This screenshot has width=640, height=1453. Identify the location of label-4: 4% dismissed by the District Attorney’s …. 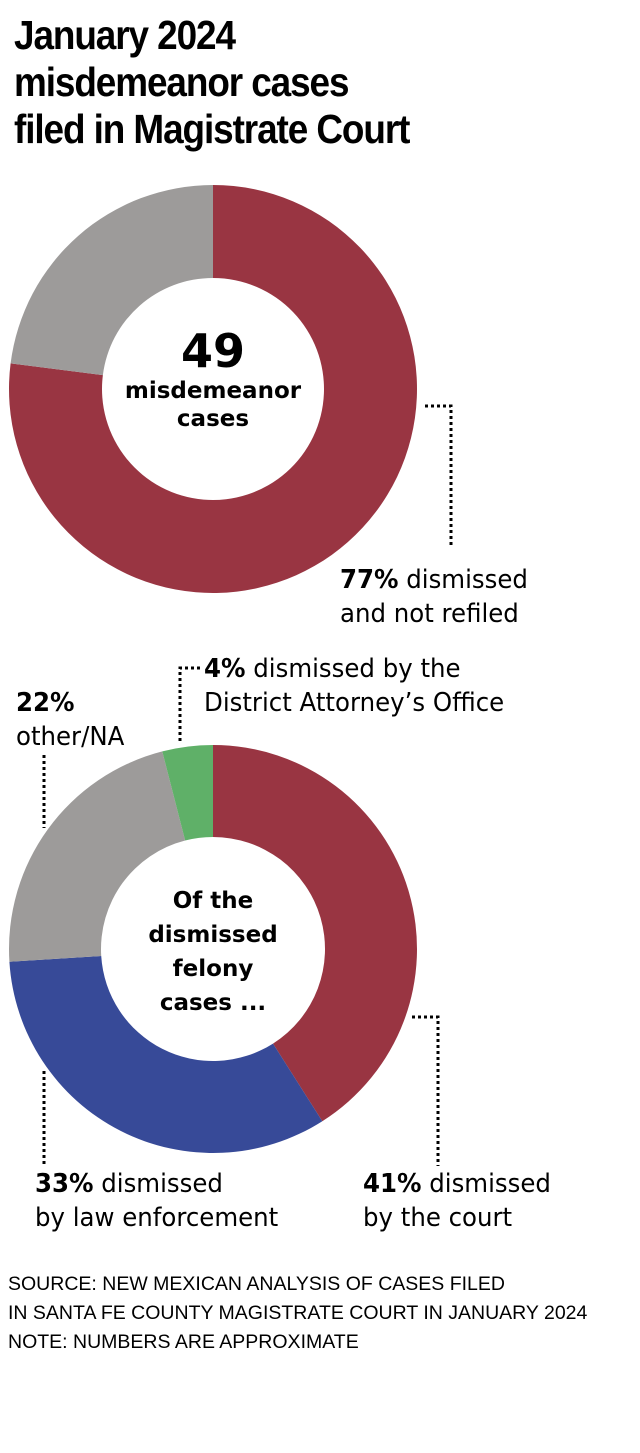
(354, 686).